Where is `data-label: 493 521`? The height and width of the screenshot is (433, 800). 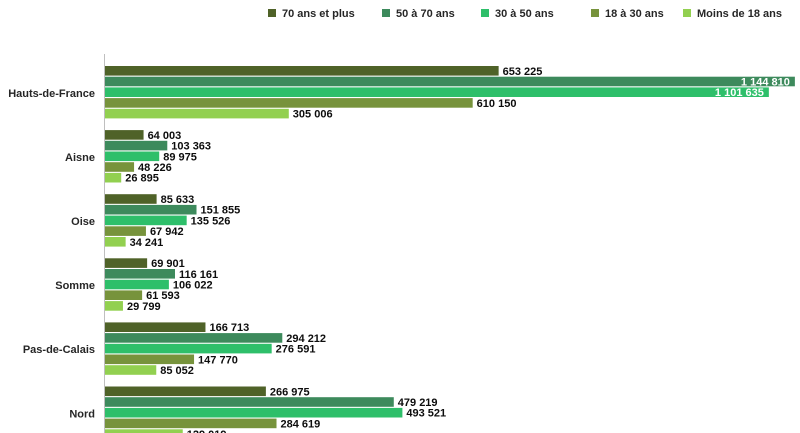
data-label: 493 521 is located at coordinates (426, 414).